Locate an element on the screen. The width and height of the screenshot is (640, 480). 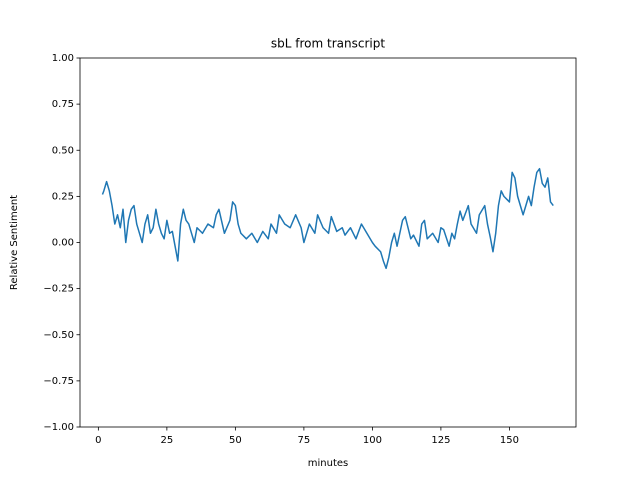
chart-title: sbL from transcript is located at coordinates (328, 44).